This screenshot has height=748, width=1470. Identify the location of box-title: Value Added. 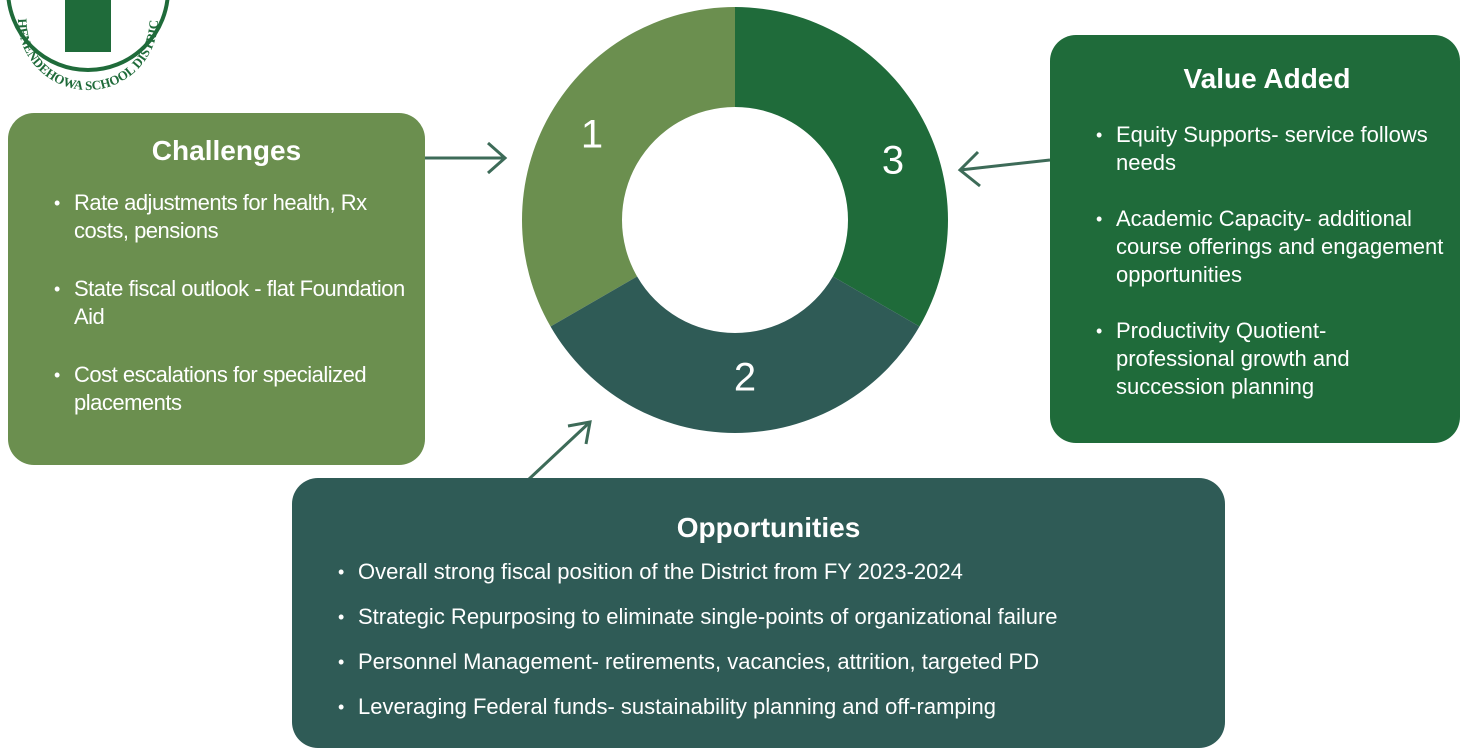
(1267, 78).